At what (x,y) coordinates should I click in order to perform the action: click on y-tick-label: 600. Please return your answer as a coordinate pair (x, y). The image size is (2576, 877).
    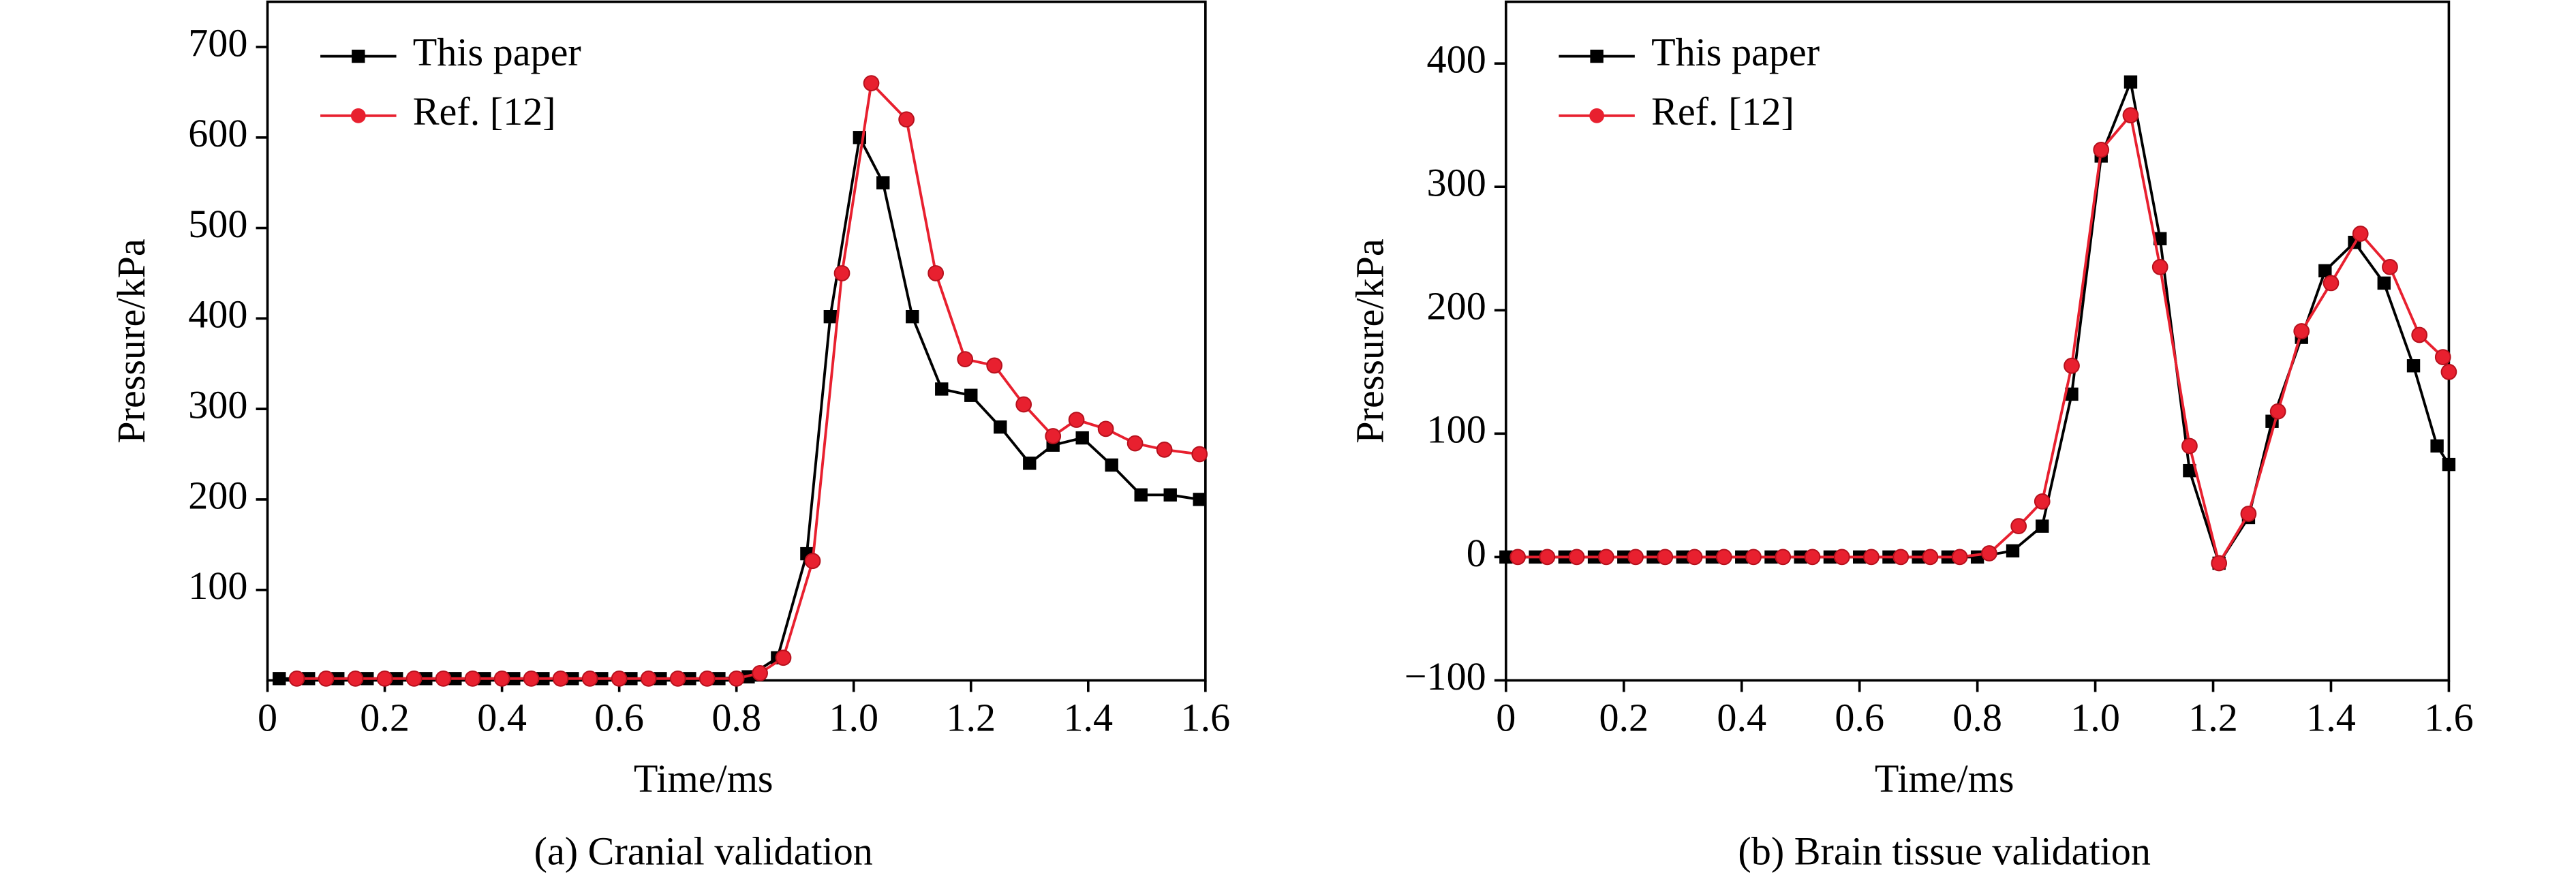
    Looking at the image, I should click on (217, 133).